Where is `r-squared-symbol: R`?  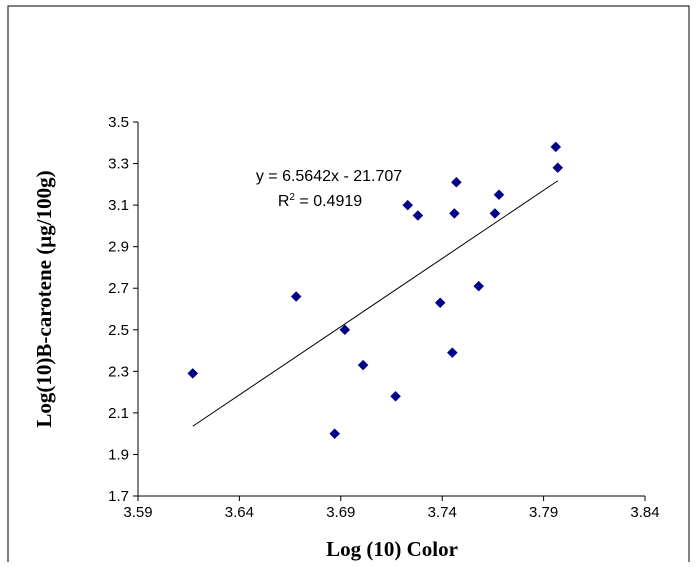
r-squared-symbol: R is located at coordinates (284, 201).